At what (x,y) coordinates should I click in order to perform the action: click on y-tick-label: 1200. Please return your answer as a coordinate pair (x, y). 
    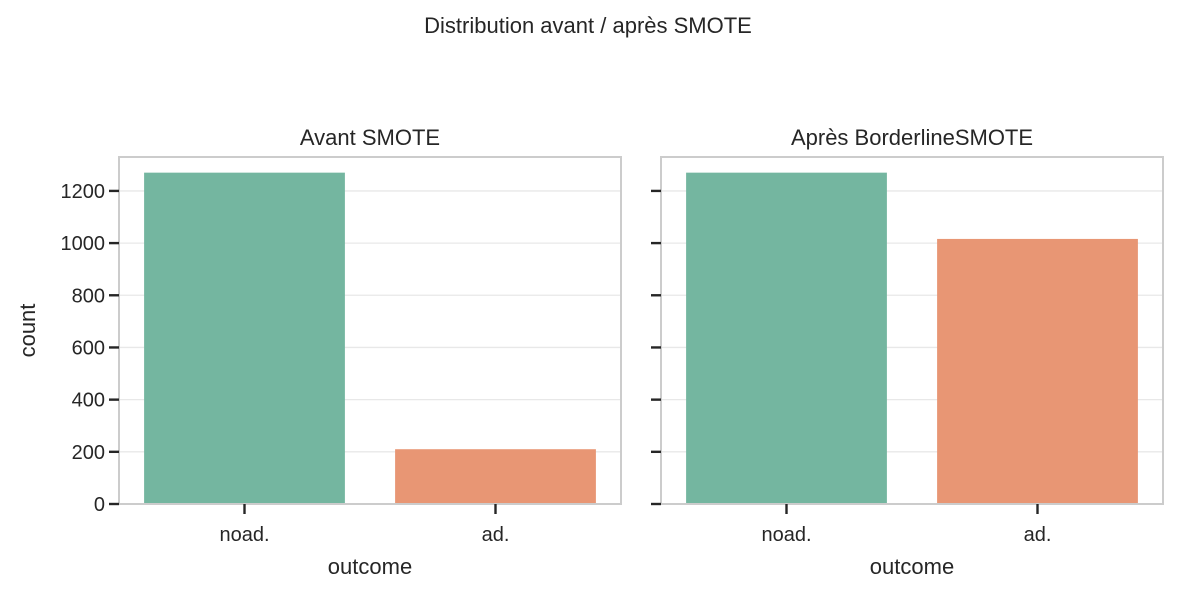
    Looking at the image, I should click on (83, 192).